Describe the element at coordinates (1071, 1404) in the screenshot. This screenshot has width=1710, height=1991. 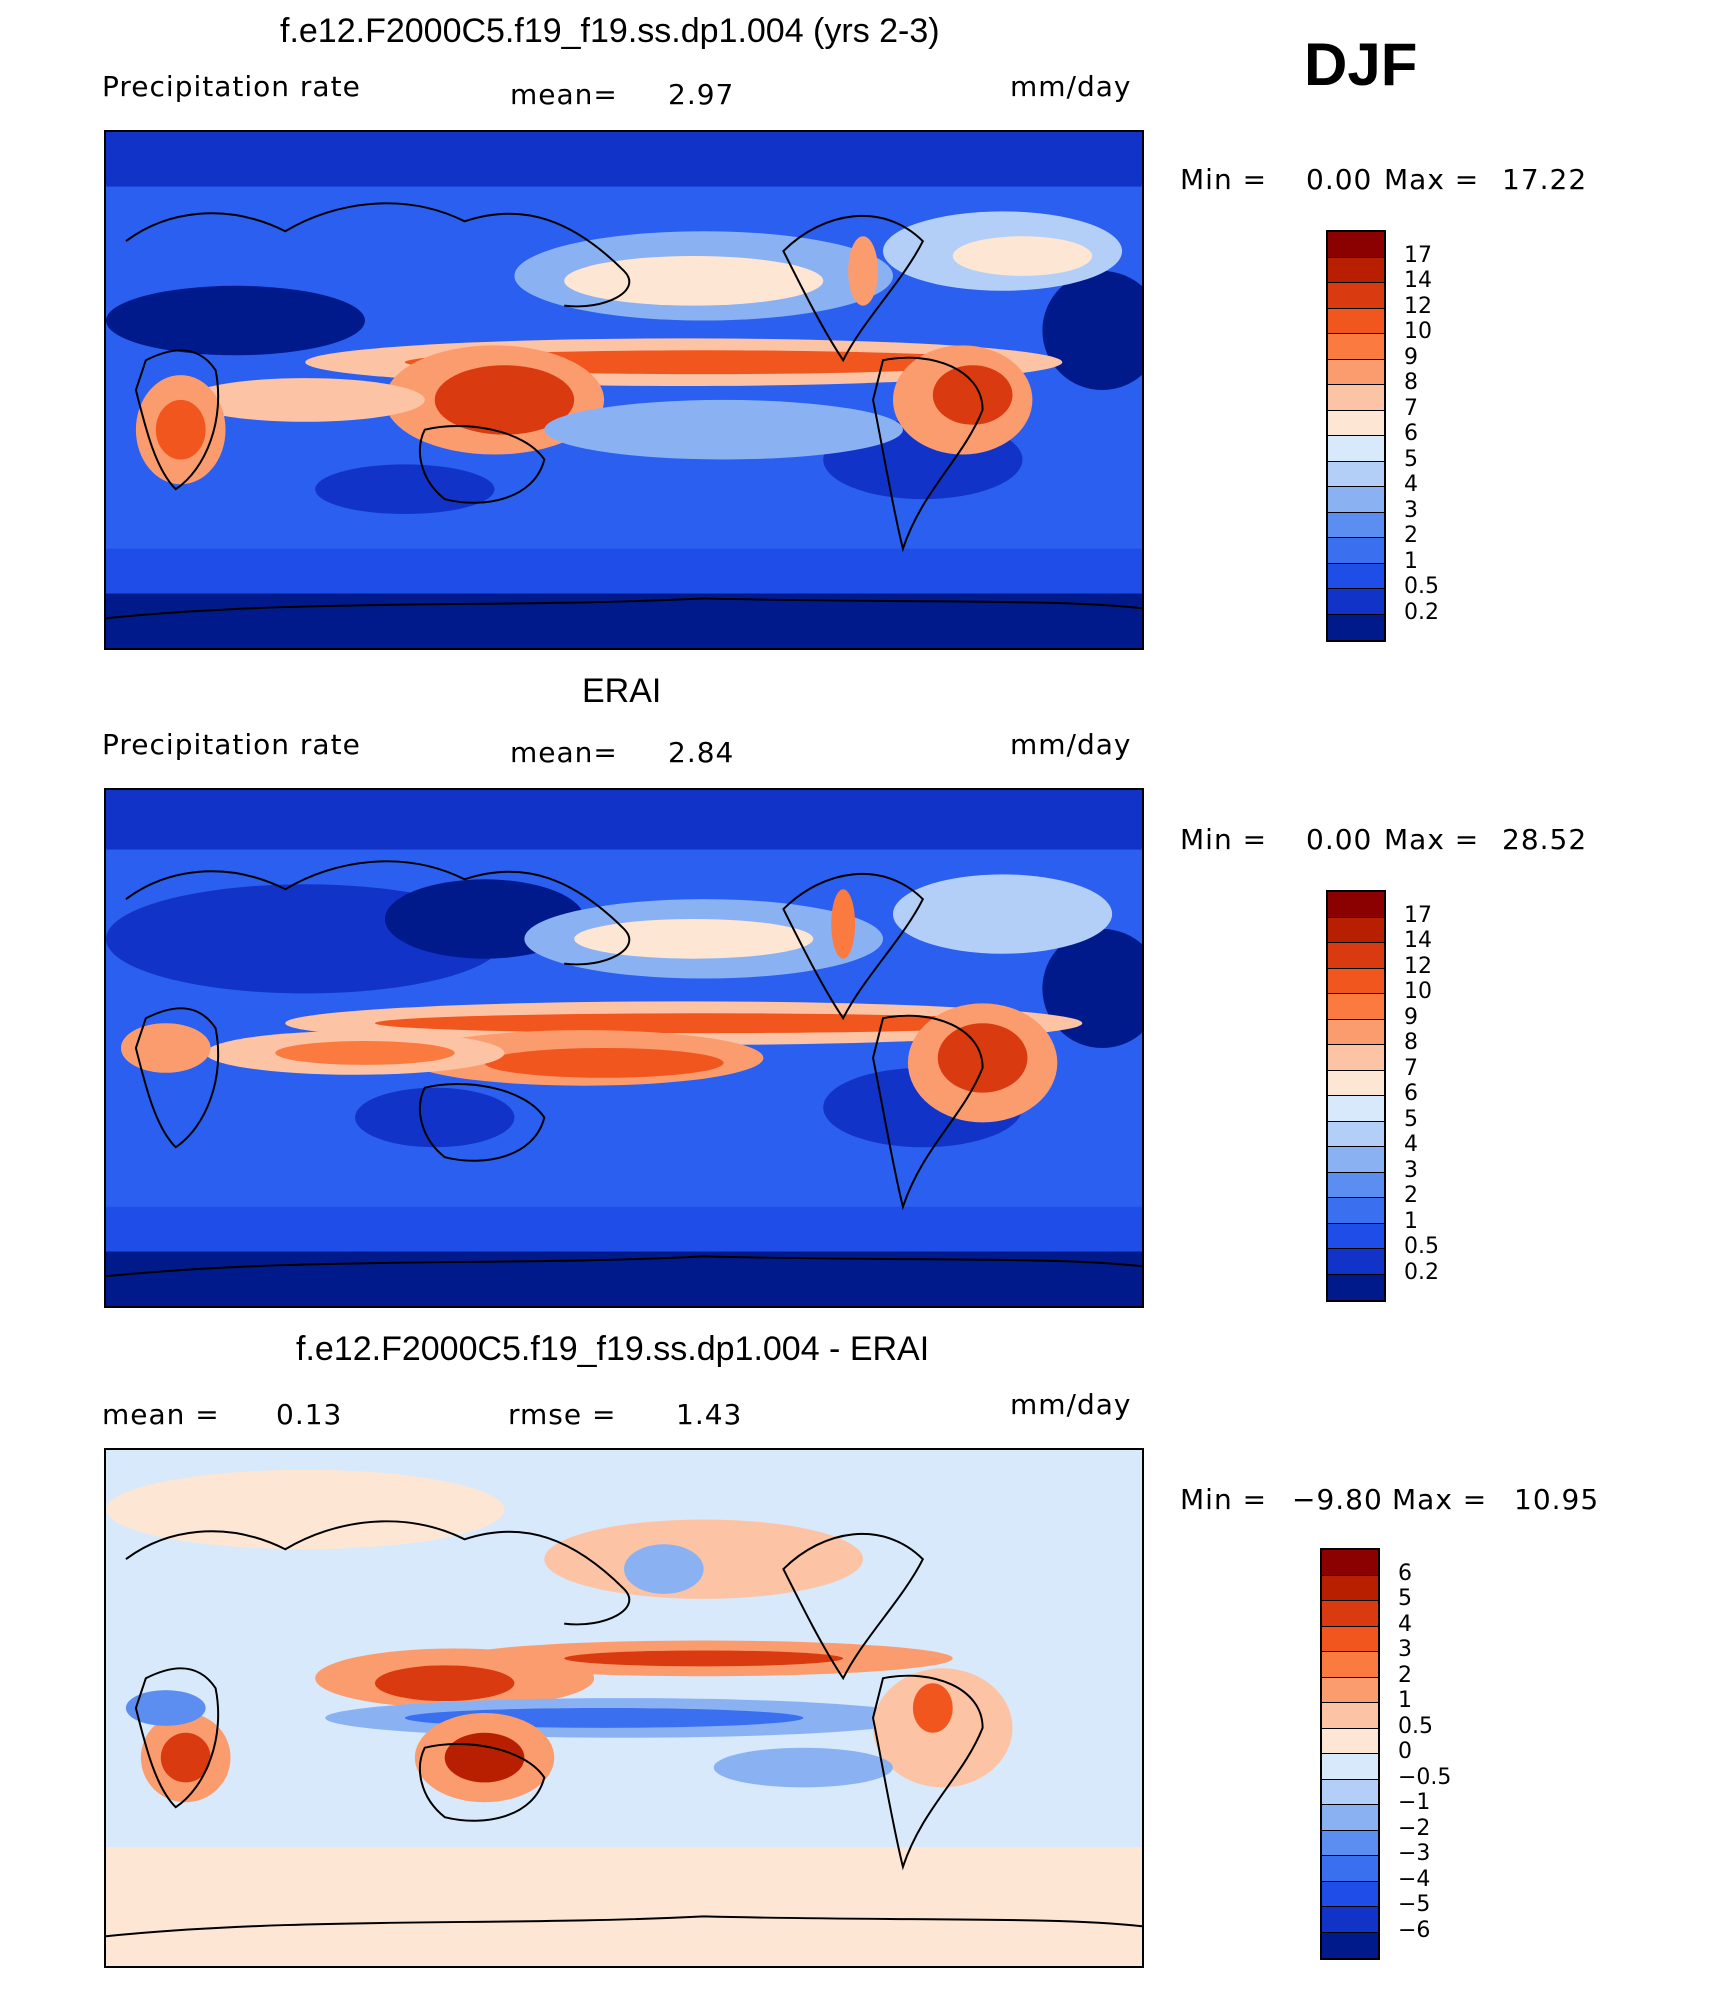
I see `panel3-units: mm/day` at that location.